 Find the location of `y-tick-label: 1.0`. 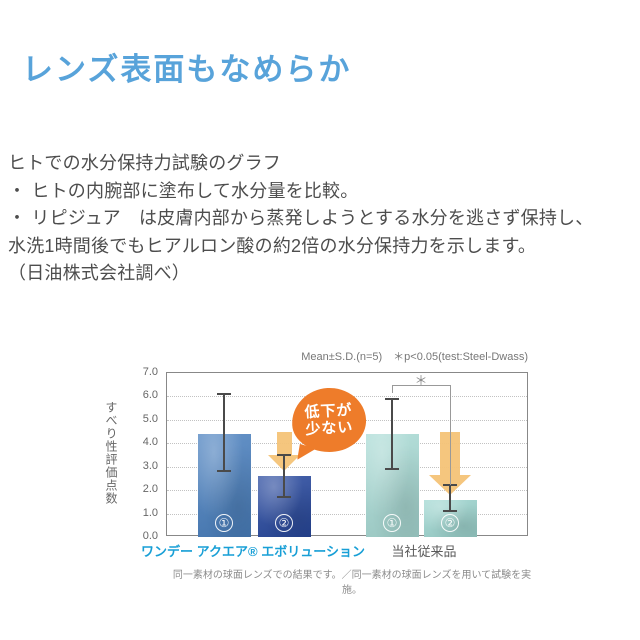

y-tick-label: 1.0 is located at coordinates (150, 512).